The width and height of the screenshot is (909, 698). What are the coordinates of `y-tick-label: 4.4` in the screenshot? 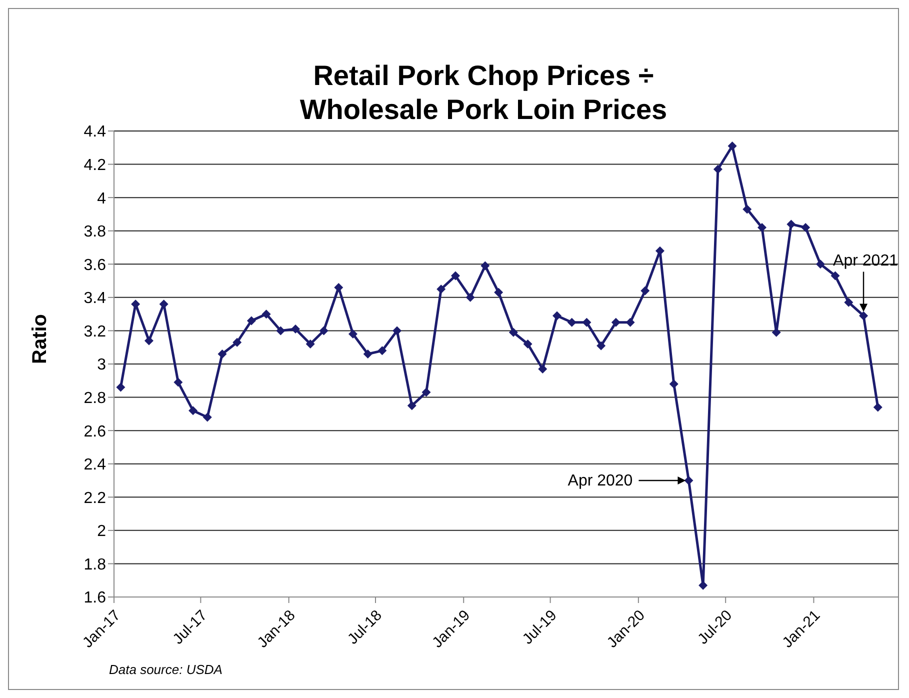 It's located at (95, 132).